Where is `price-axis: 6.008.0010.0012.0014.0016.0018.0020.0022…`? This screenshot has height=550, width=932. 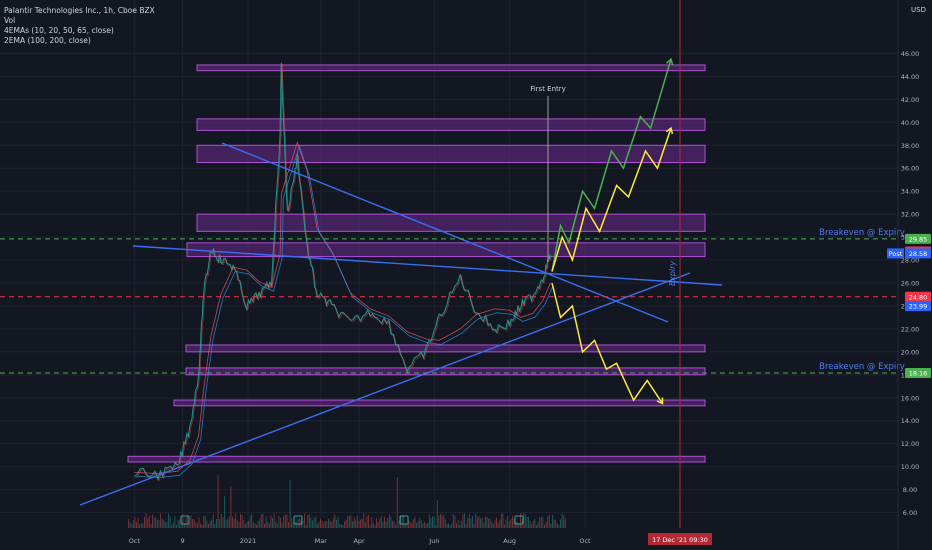 price-axis: 6.008.0010.0012.0014.0016.0018.0020.0022… is located at coordinates (909, 275).